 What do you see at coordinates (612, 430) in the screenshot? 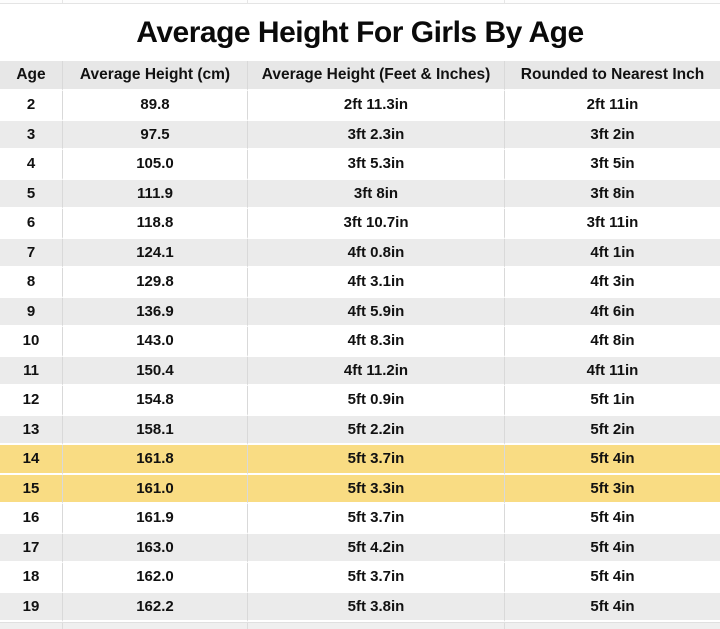
I see `table-cell: 5ft 2in` at bounding box center [612, 430].